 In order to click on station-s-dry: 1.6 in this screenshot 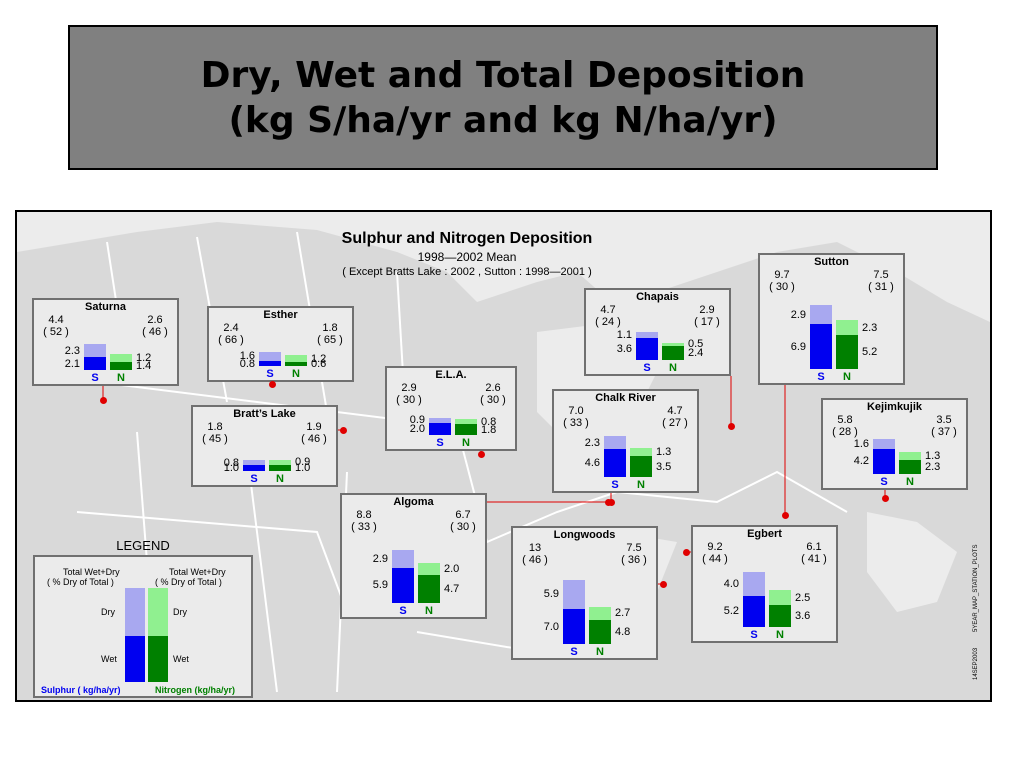, I will do `click(861, 444)`.